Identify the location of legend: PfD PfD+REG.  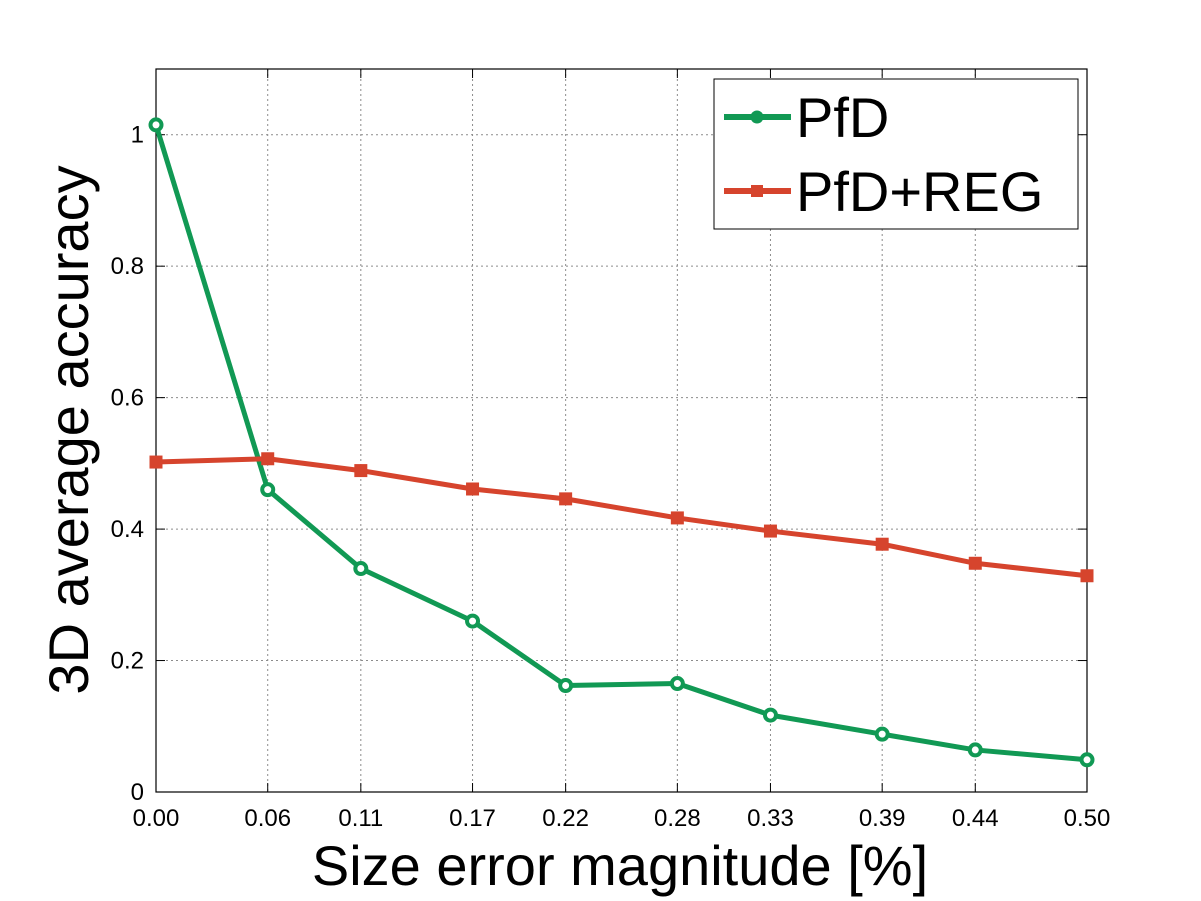
(896, 154).